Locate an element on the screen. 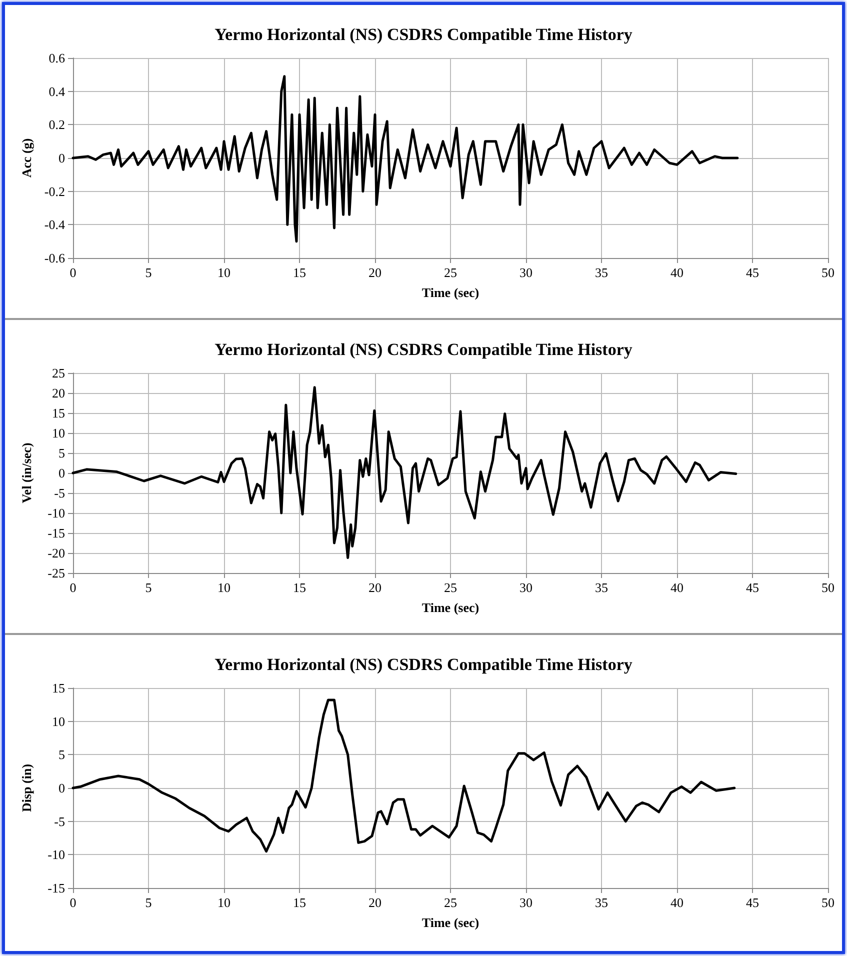 The height and width of the screenshot is (956, 847). y-tick-label: -25 is located at coordinates (56, 573).